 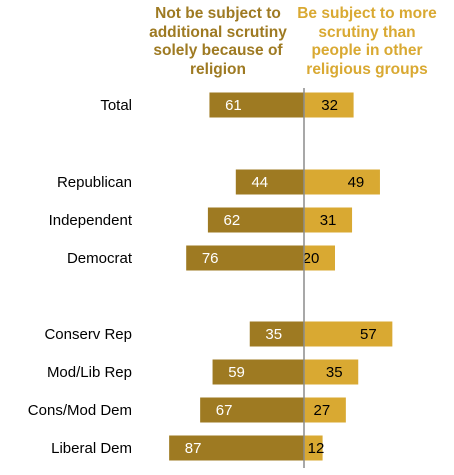 What do you see at coordinates (233, 105) in the screenshot?
I see `left-value-label-total: 61` at bounding box center [233, 105].